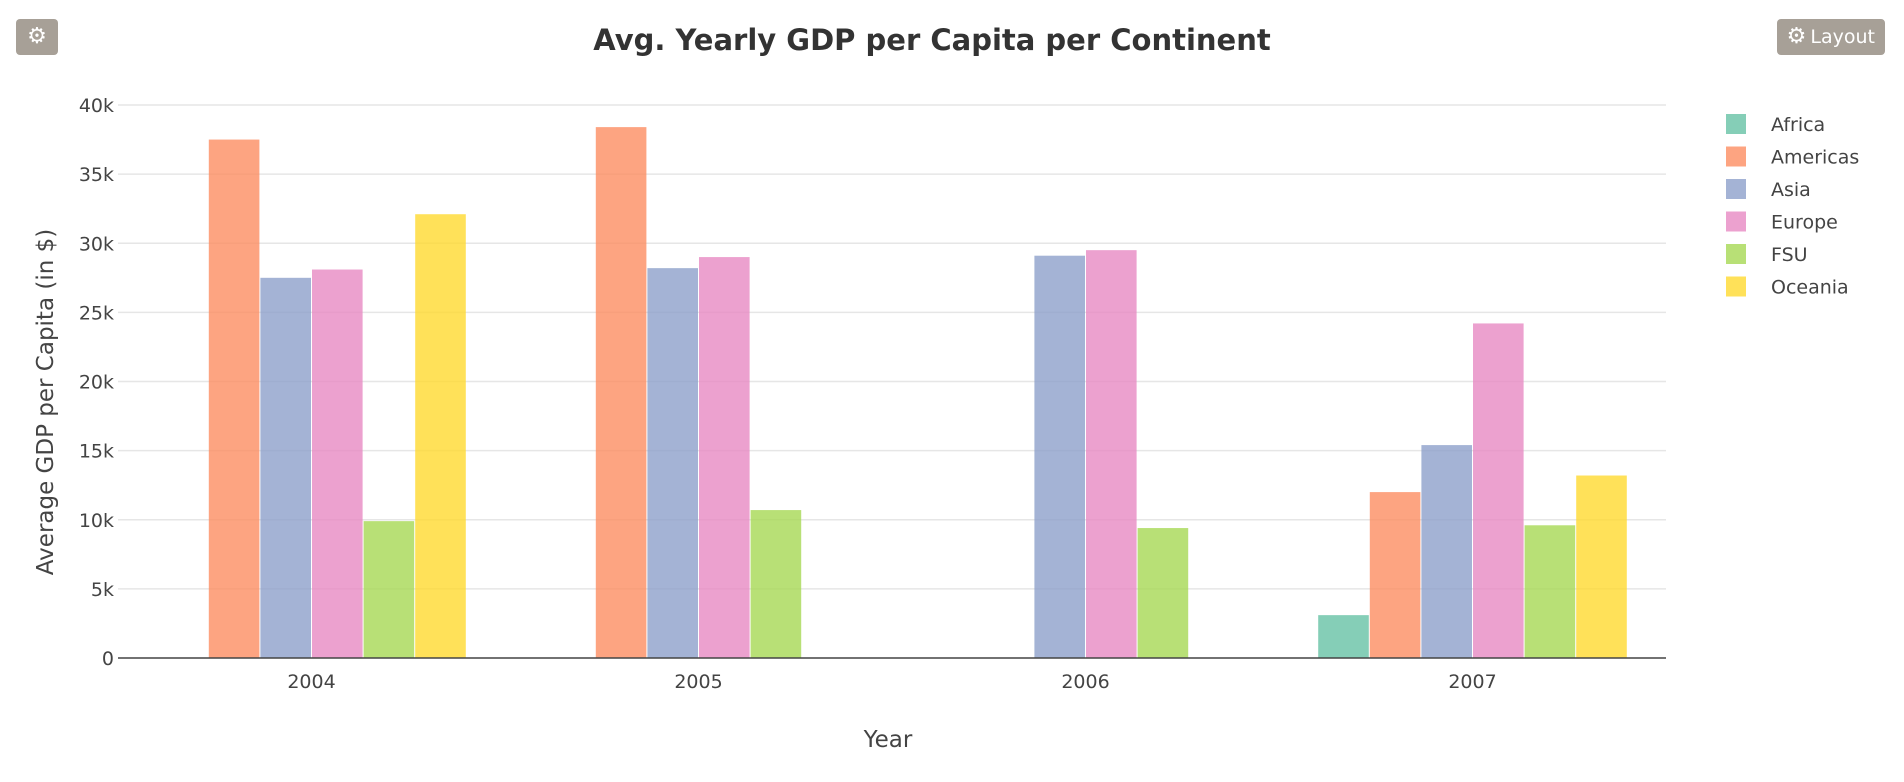 This screenshot has height=782, width=1904. I want to click on x-axis-ticks: 2004 2005 2006 2007, so click(891, 682).